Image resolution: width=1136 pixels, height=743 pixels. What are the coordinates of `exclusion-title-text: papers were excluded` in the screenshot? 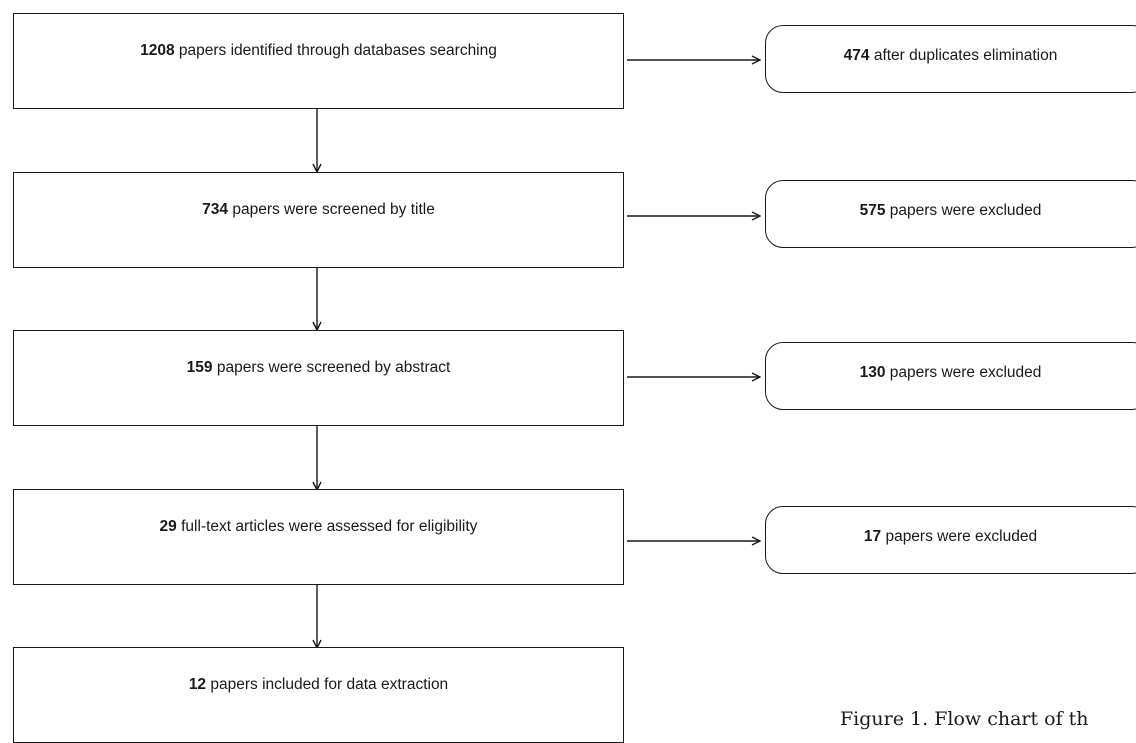 It's located at (963, 210).